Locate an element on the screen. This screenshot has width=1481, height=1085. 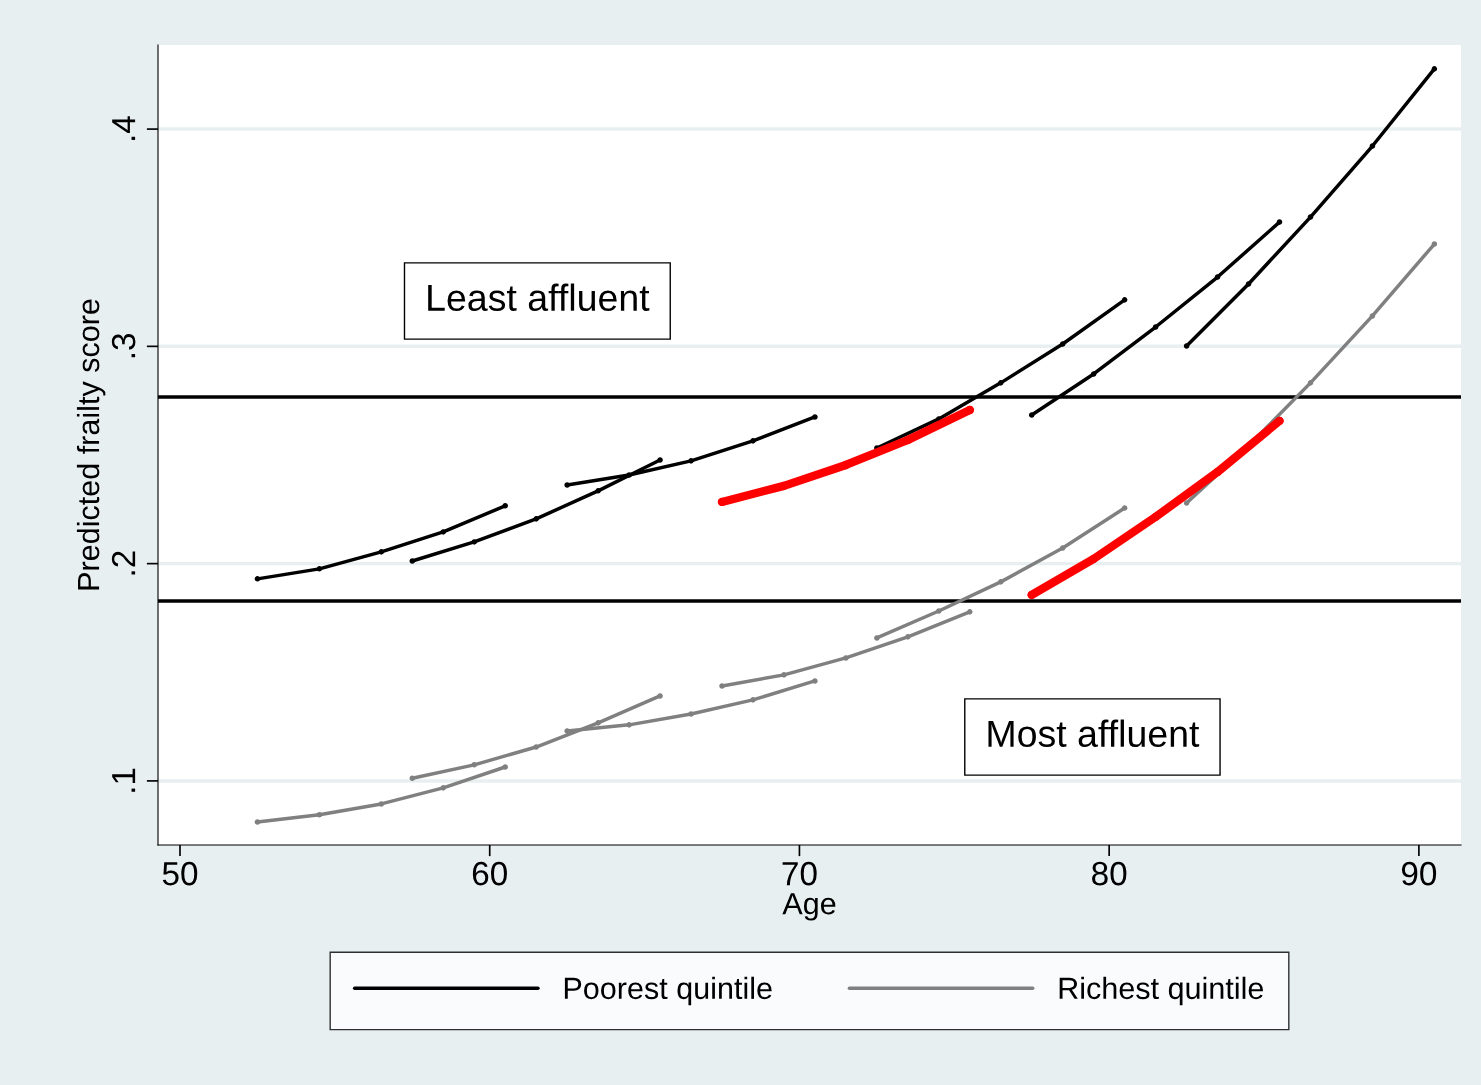
y-tick-label: .3 is located at coordinates (123, 345).